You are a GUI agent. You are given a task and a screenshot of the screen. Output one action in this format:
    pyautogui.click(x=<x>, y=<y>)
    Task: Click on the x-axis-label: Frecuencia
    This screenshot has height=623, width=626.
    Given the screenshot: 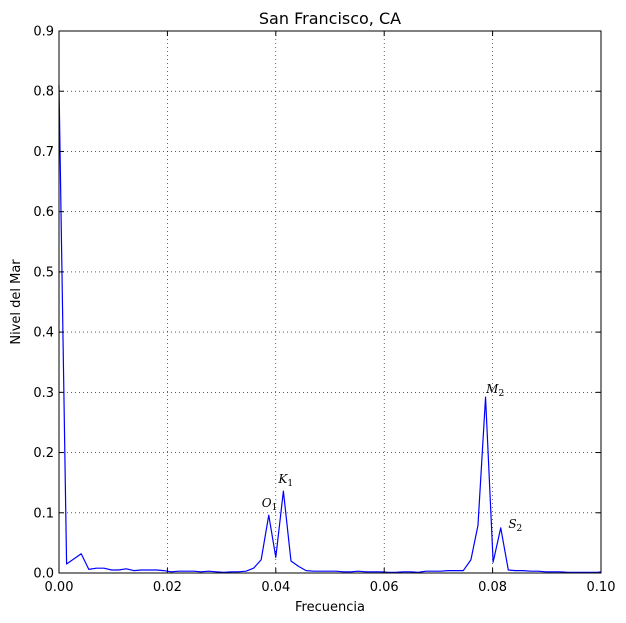 What is the action you would take?
    pyautogui.click(x=330, y=607)
    